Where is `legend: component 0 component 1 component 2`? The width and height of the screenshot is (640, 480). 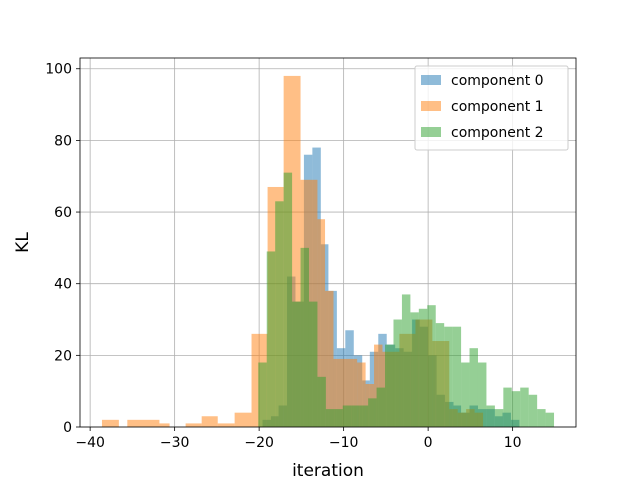
legend: component 0 component 1 component 2 is located at coordinates (491, 108).